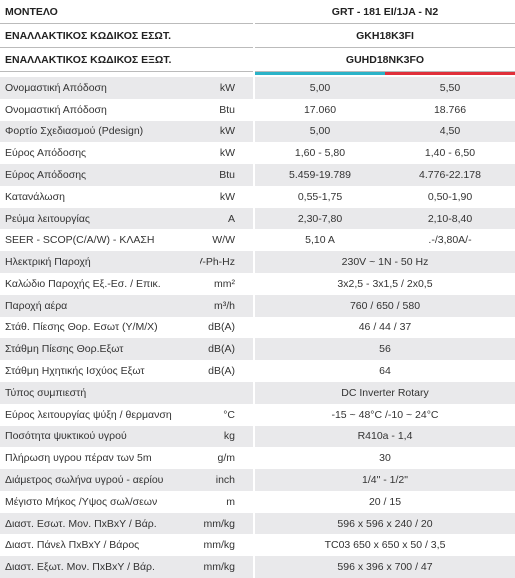  Describe the element at coordinates (226, 480) in the screenshot. I see `row-unit: inch` at that location.